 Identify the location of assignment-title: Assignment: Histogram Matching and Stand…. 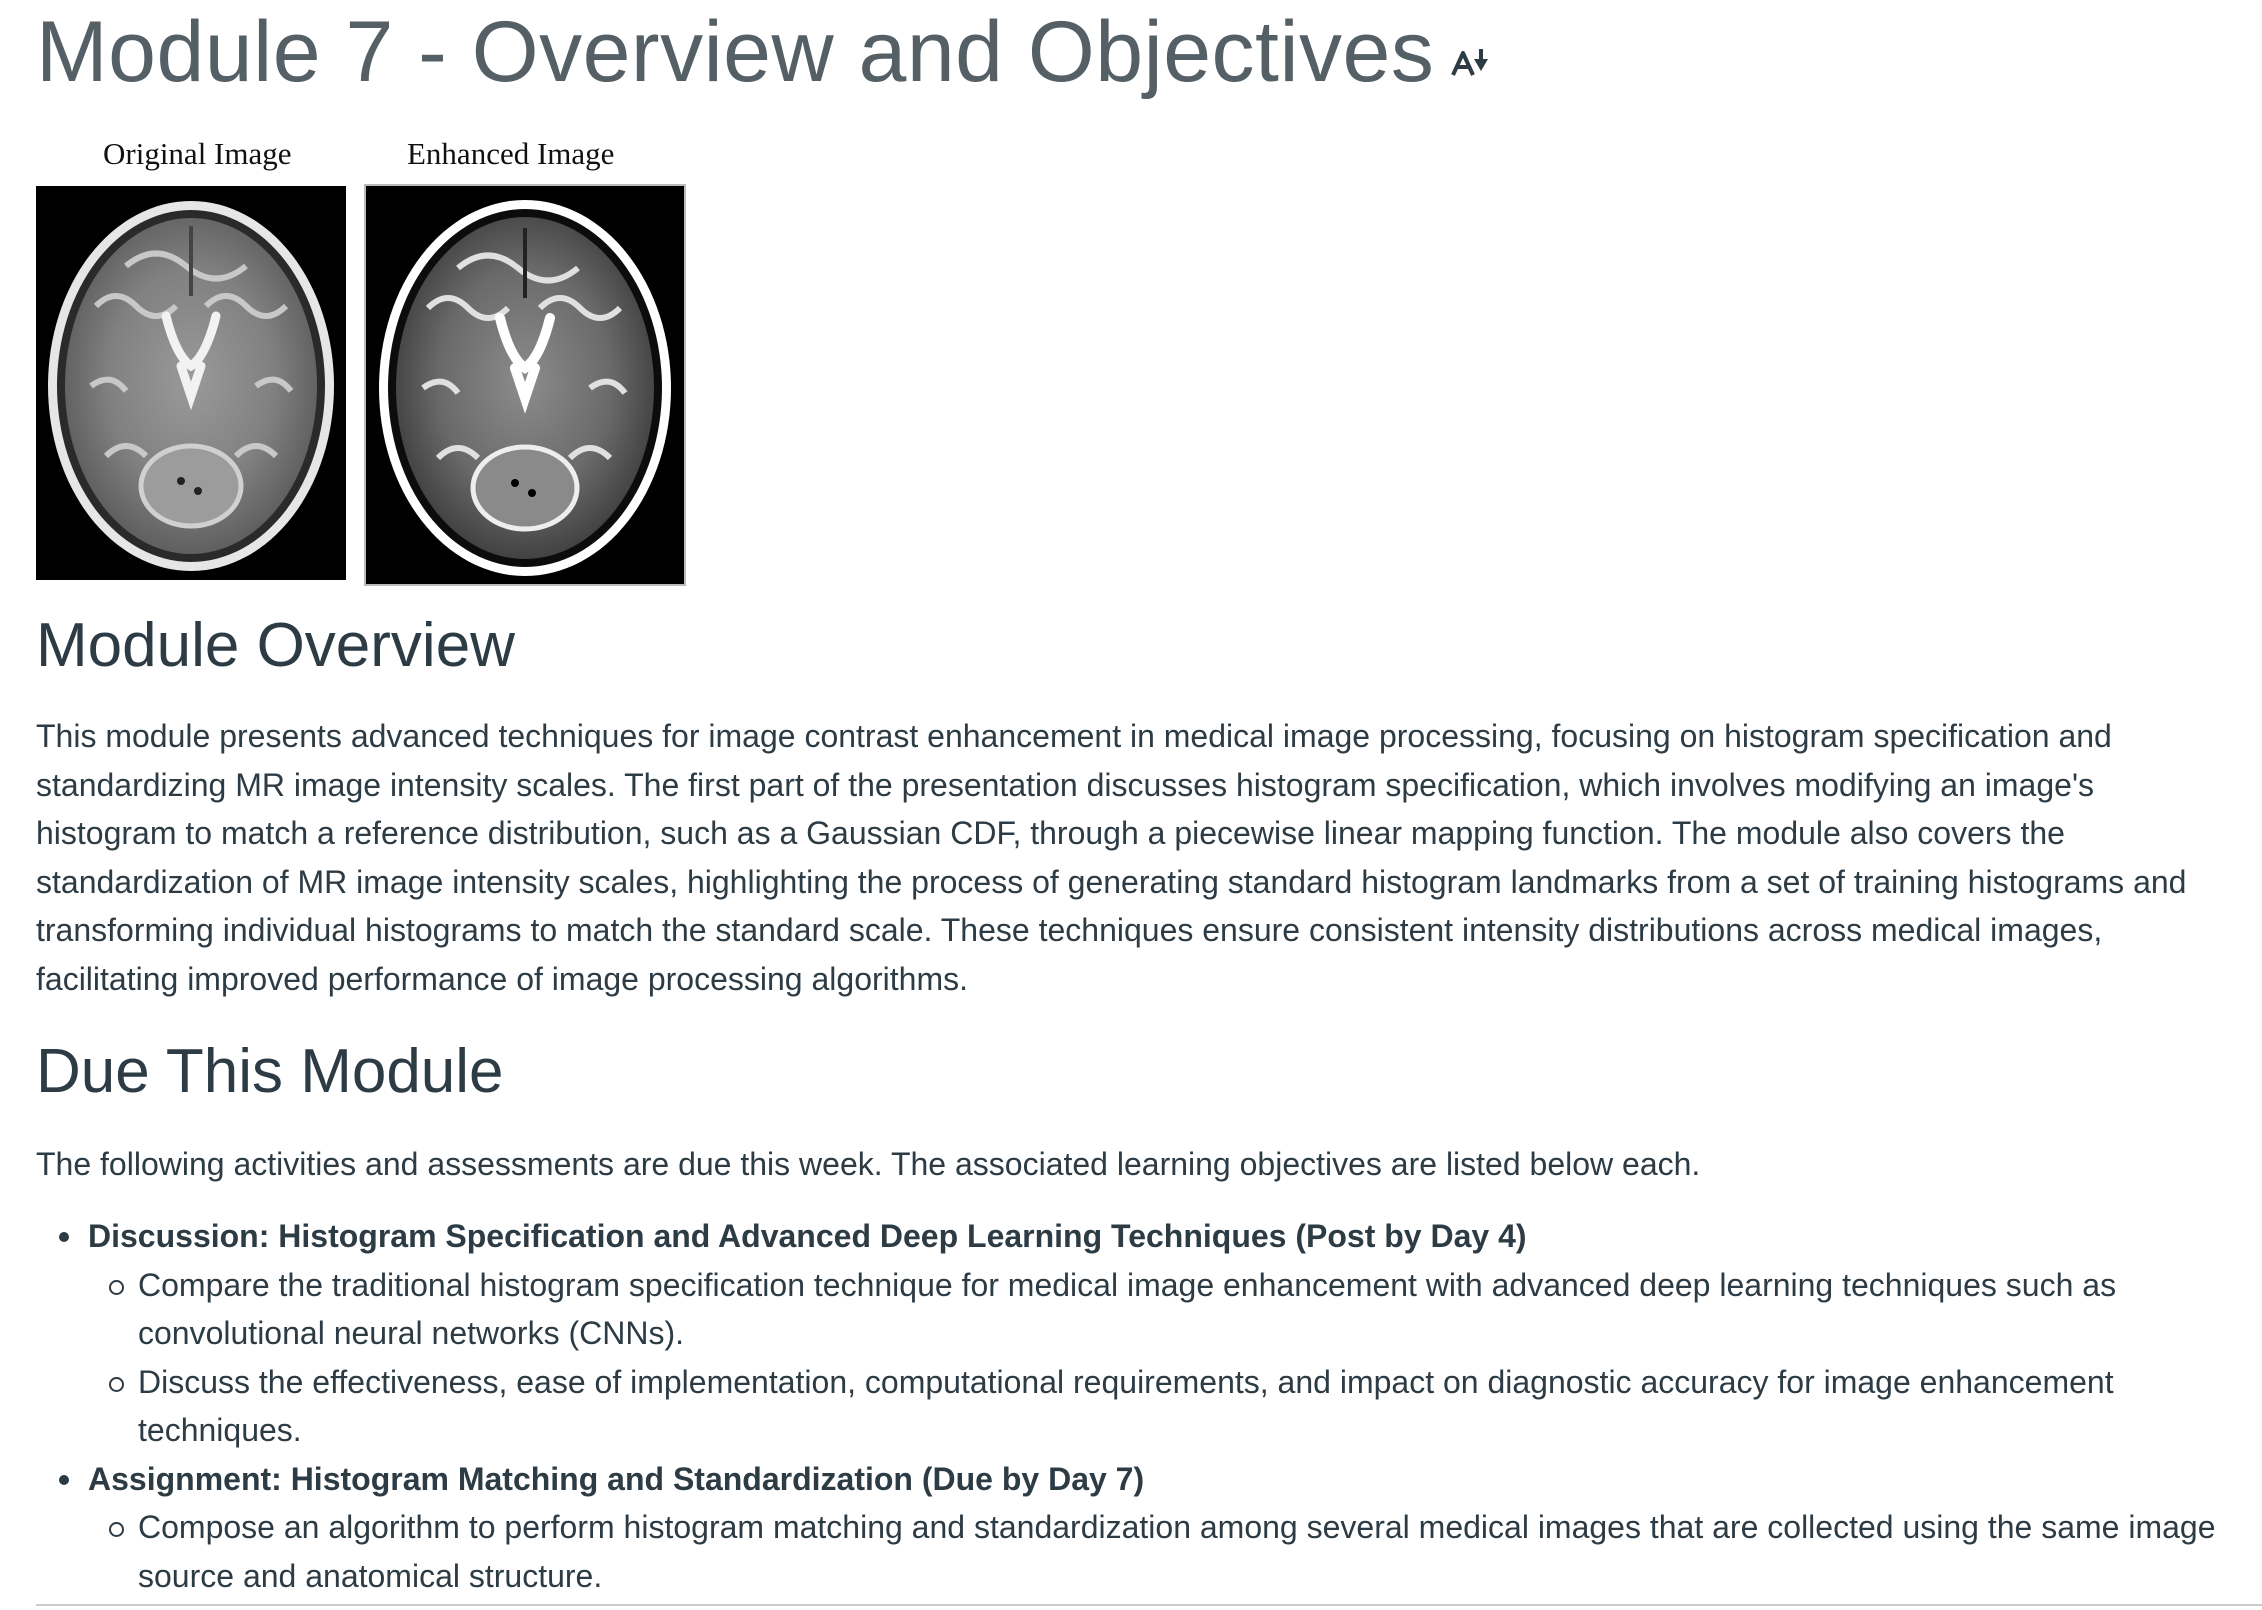
(616, 1478).